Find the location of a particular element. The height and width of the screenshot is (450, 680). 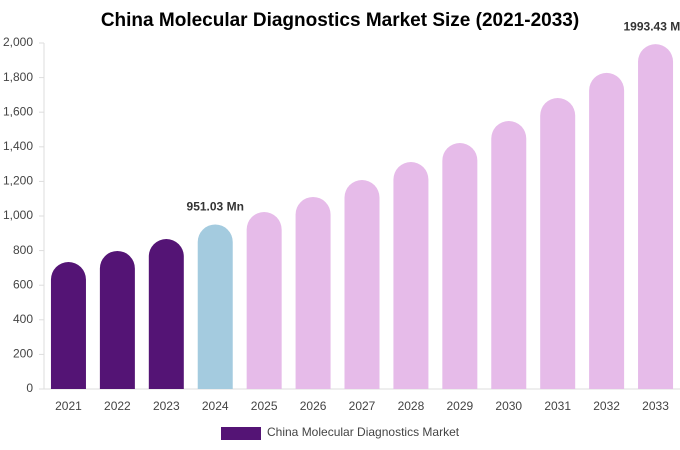

y-tick-label: 2,000 is located at coordinates (18, 42).